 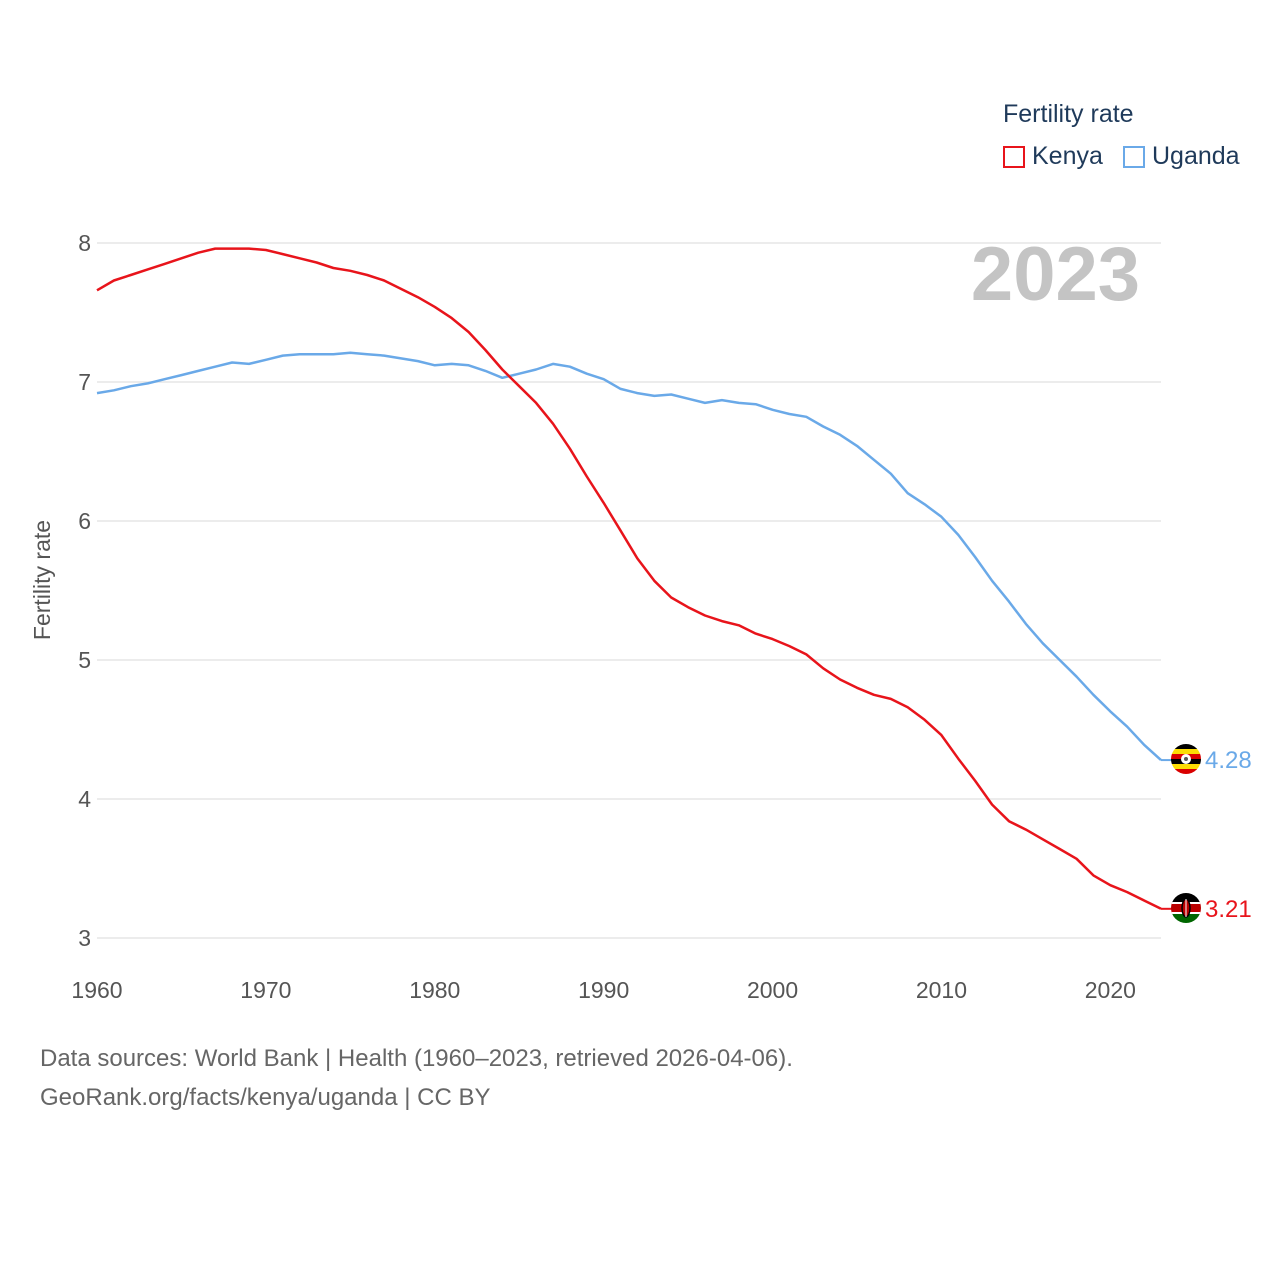 I want to click on y-tick-label: 6, so click(x=84, y=521).